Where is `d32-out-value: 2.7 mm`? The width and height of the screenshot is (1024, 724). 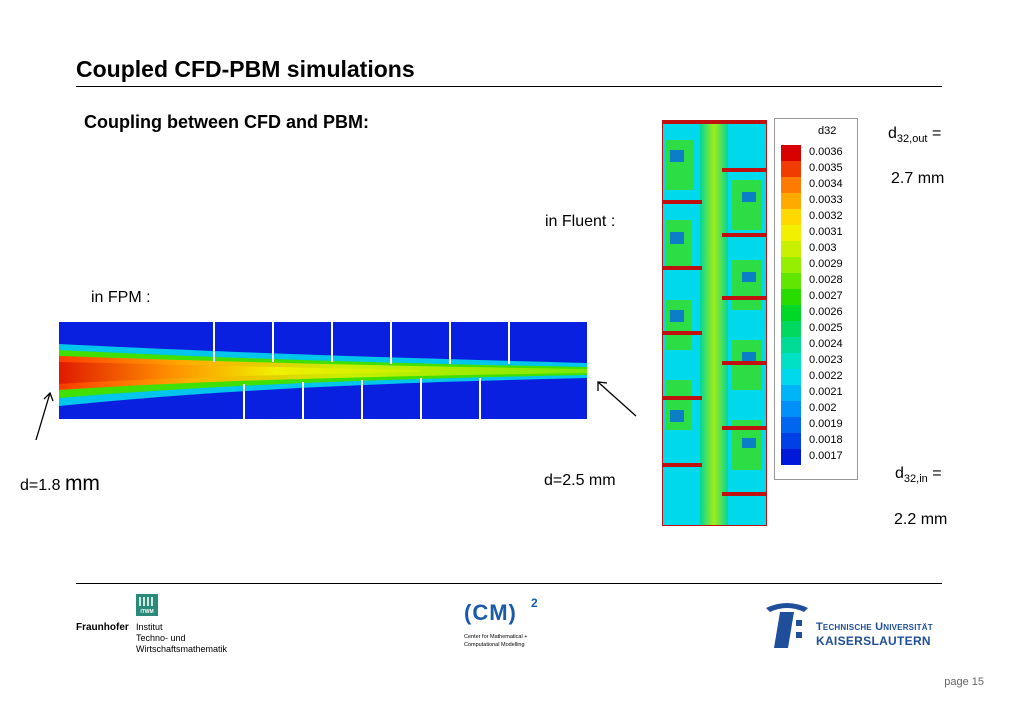
d32-out-value: 2.7 mm is located at coordinates (918, 178).